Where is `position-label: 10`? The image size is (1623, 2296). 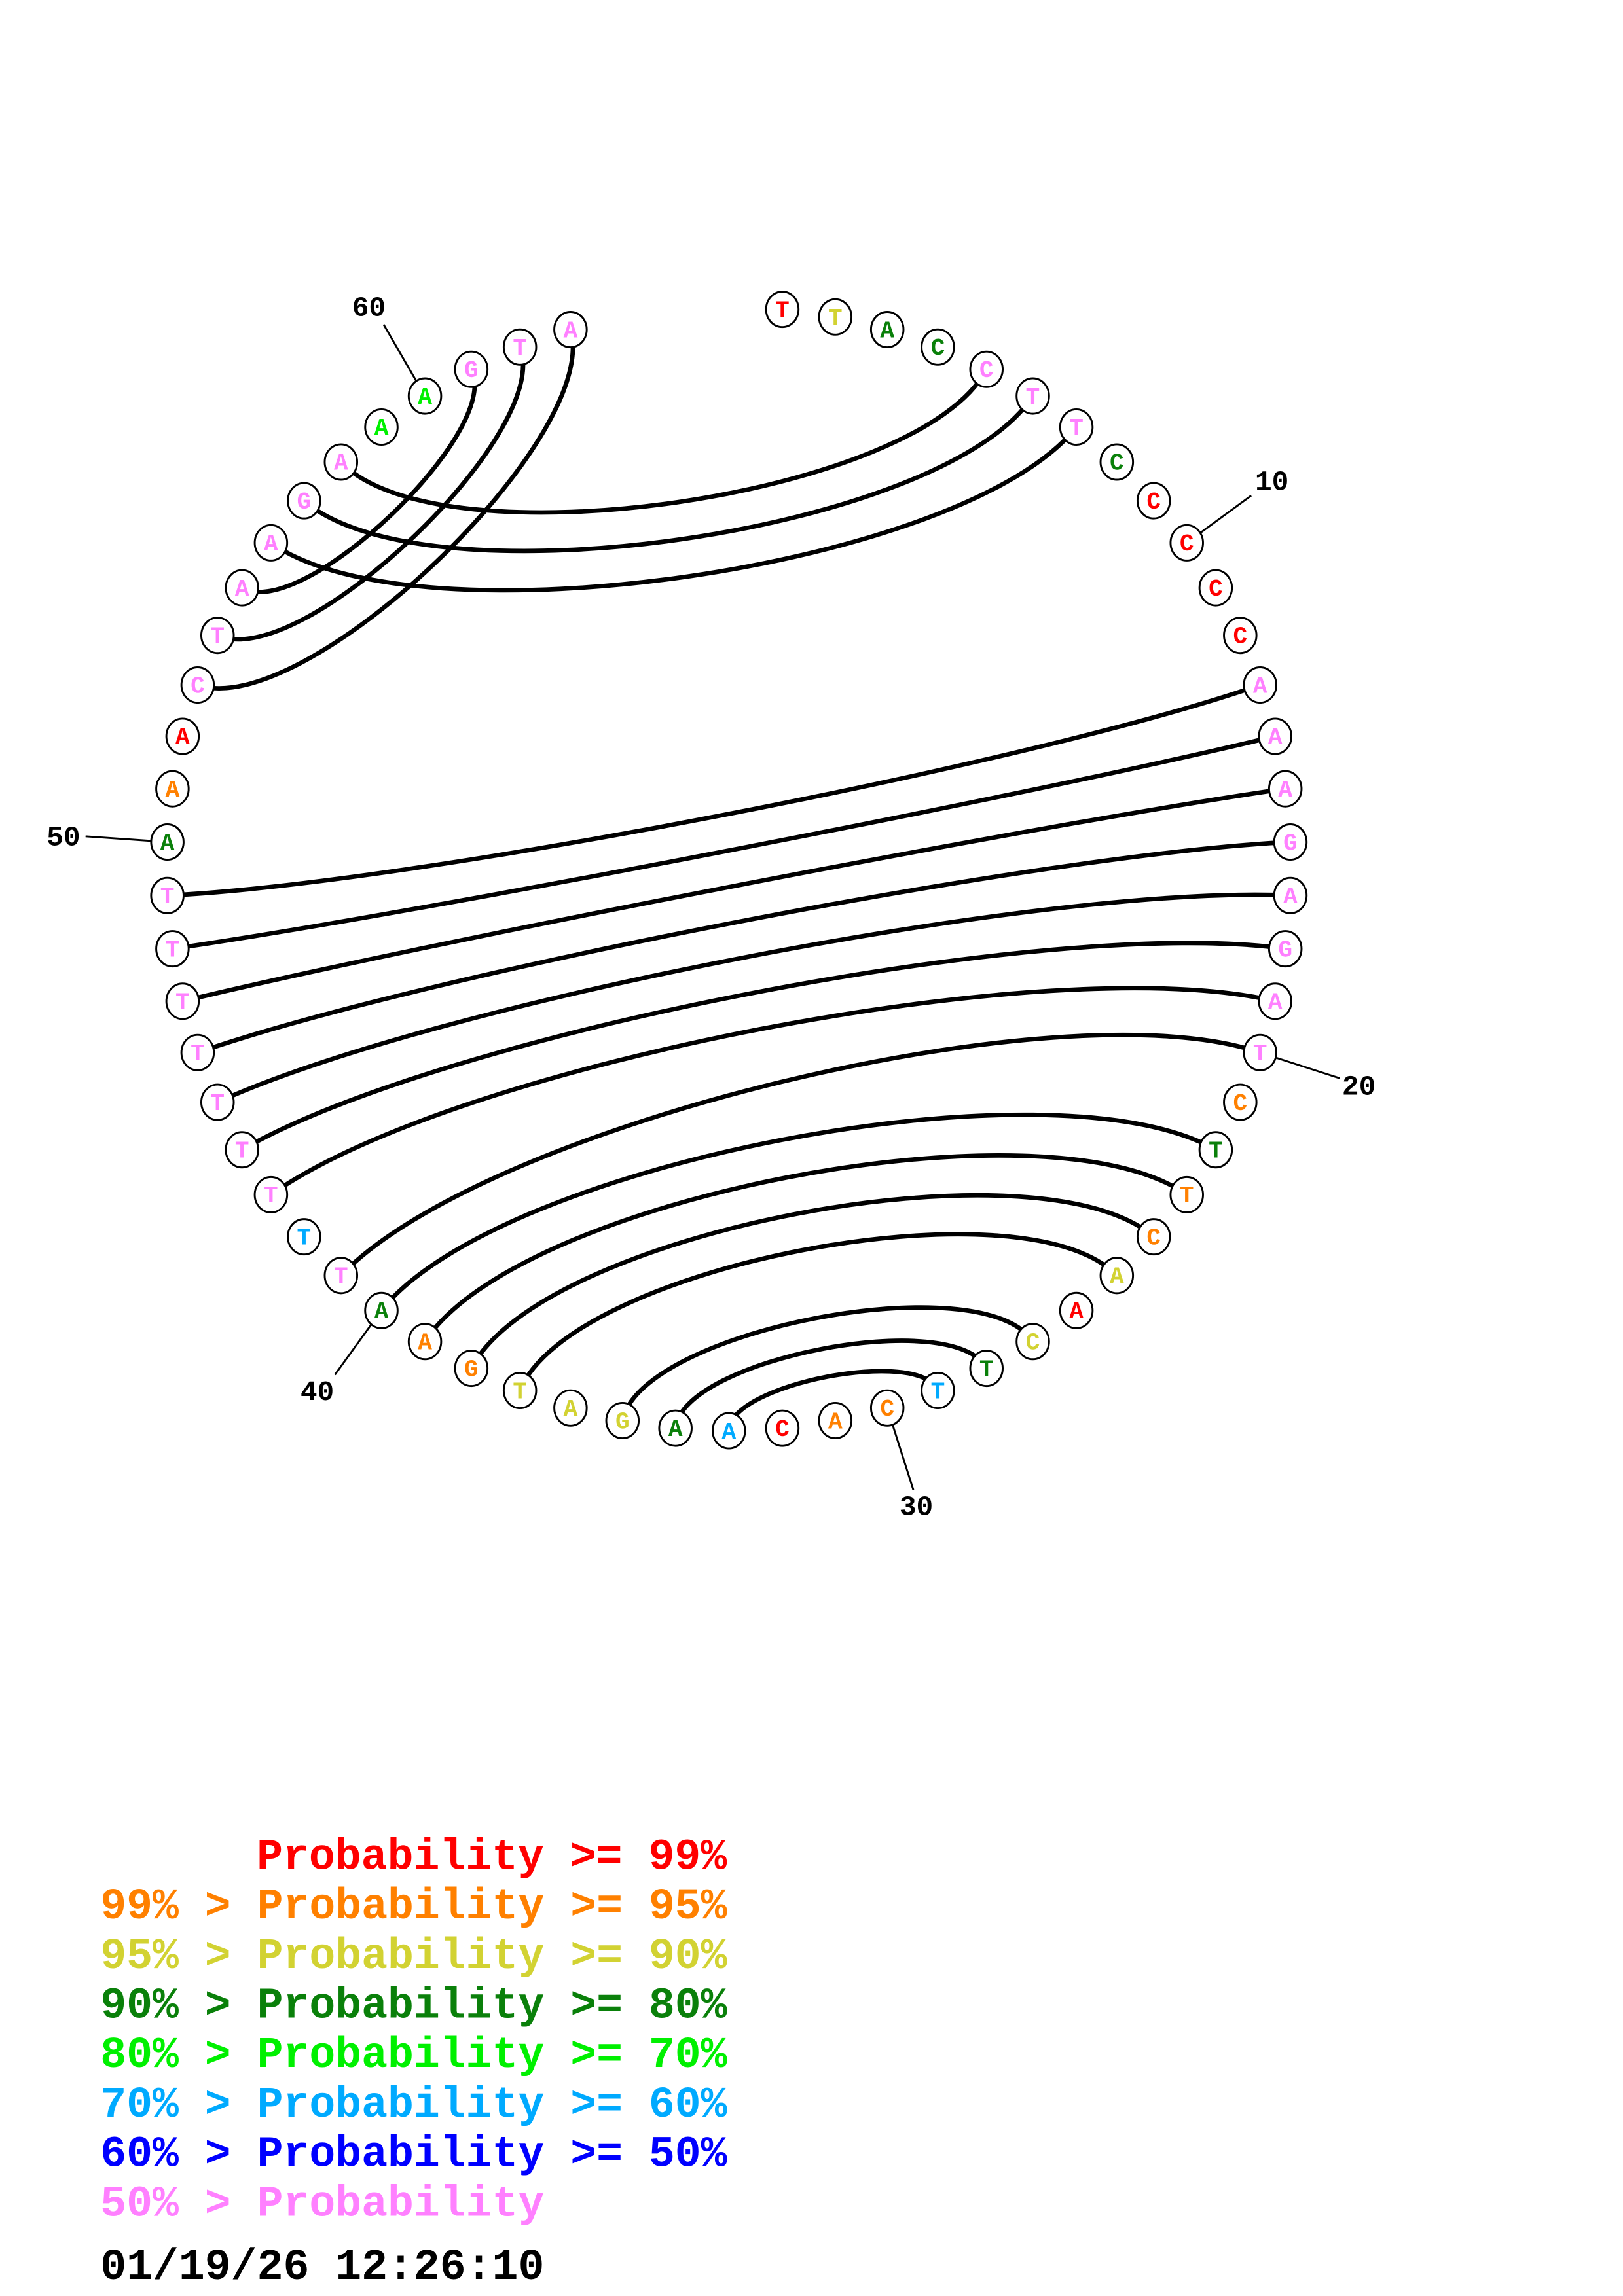 position-label: 10 is located at coordinates (1271, 482).